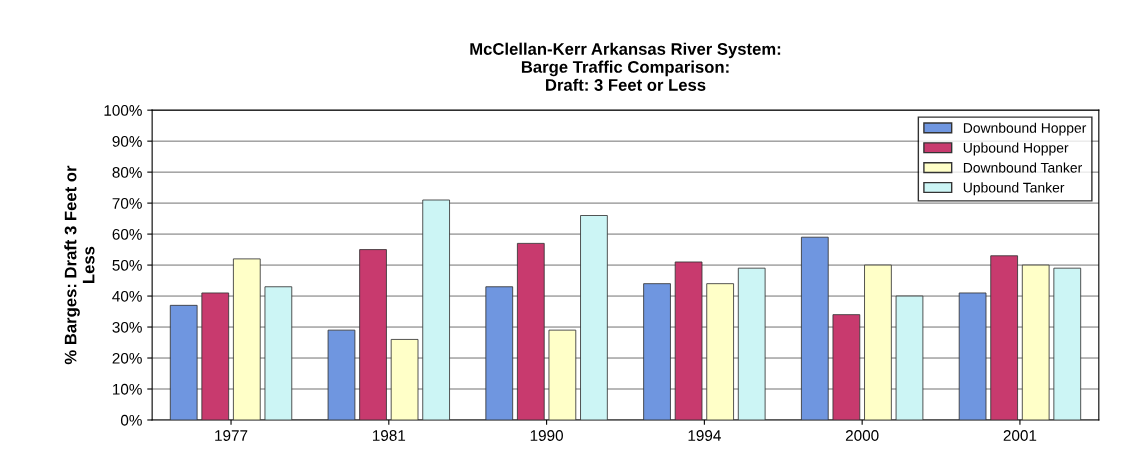 This screenshot has width=1127, height=459. What do you see at coordinates (231, 435) in the screenshot?
I see `x-tick-label: 1977` at bounding box center [231, 435].